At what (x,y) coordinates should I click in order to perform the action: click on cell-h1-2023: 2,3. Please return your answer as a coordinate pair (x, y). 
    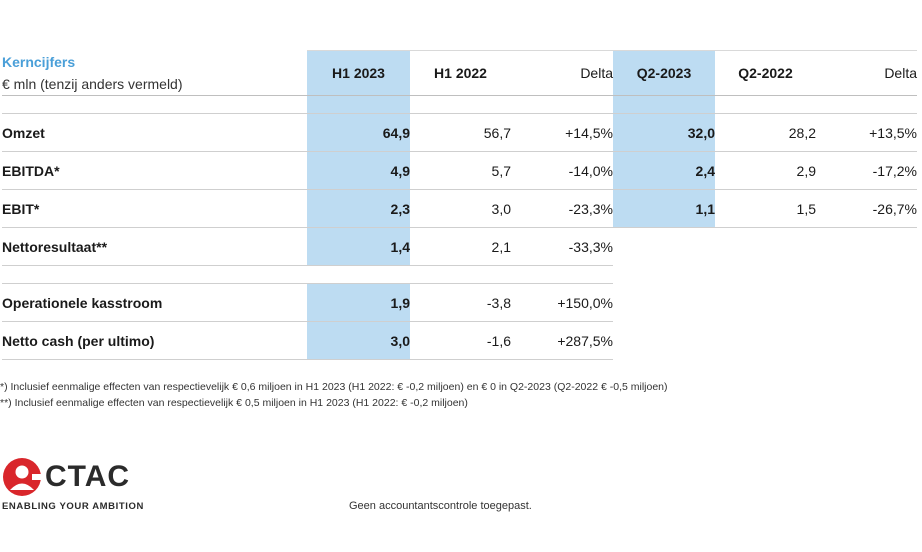
    Looking at the image, I should click on (358, 208).